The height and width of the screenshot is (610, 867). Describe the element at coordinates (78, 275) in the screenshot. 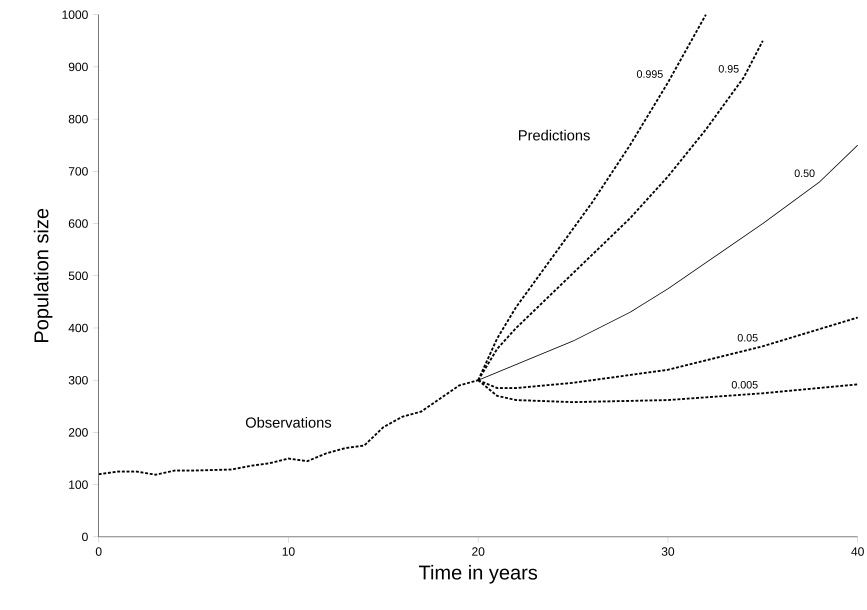

I see `y-tick-label: 500` at that location.